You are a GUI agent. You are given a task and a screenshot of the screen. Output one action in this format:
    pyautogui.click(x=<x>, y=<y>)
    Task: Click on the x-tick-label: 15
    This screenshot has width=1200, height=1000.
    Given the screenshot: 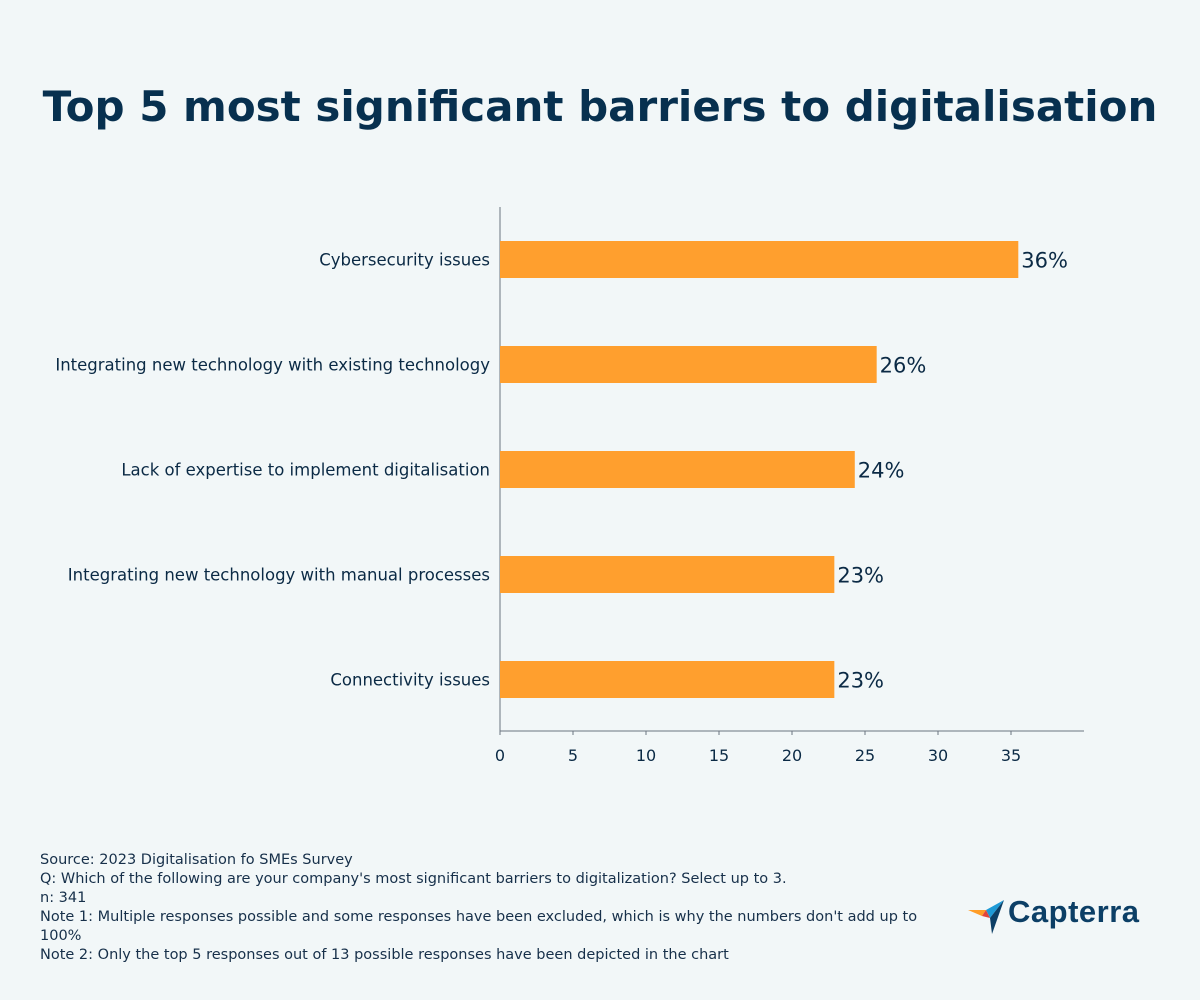 What is the action you would take?
    pyautogui.click(x=719, y=755)
    